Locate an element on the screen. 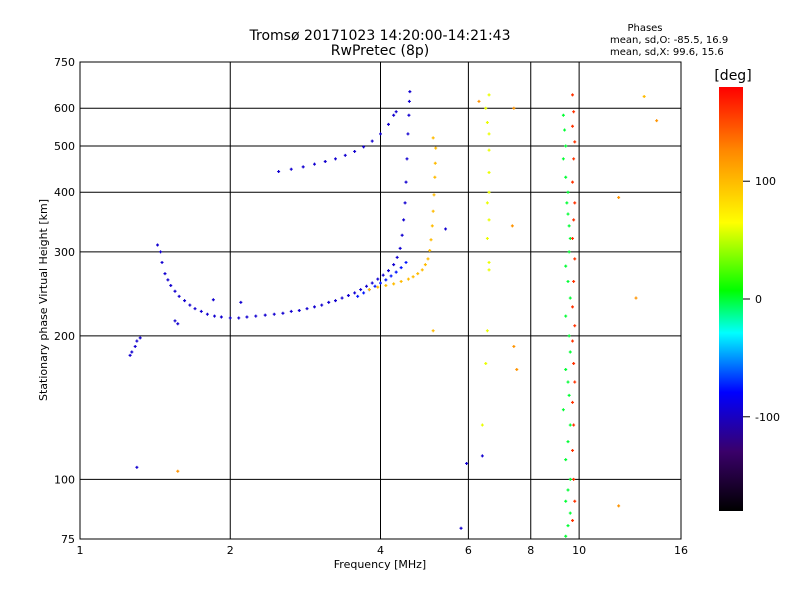  x-axis-ticks: 1 2 4 6 8 10 16 is located at coordinates (383, 550).